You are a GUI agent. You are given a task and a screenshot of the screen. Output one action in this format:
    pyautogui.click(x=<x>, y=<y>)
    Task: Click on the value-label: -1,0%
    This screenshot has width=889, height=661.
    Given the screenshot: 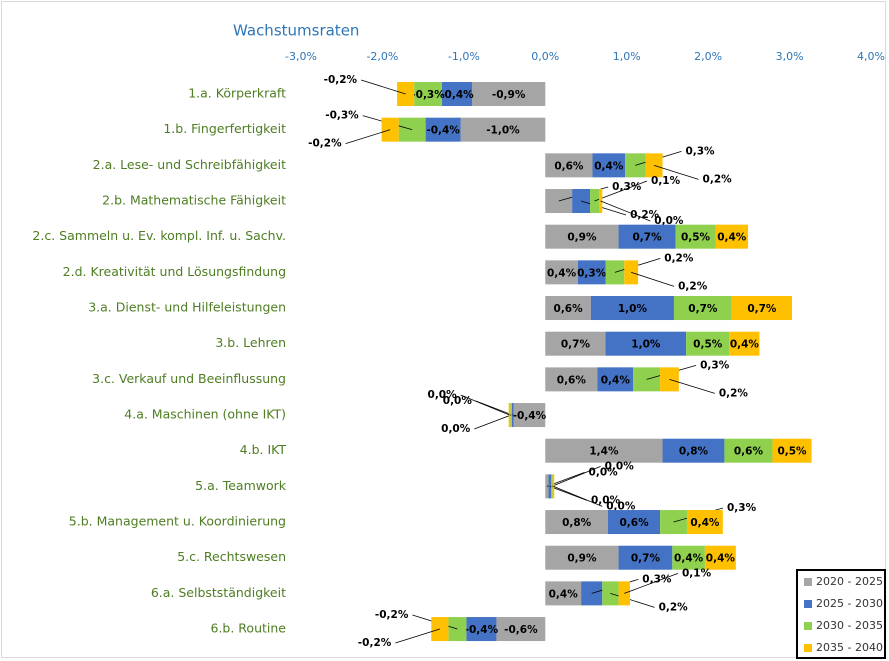 What is the action you would take?
    pyautogui.click(x=503, y=131)
    